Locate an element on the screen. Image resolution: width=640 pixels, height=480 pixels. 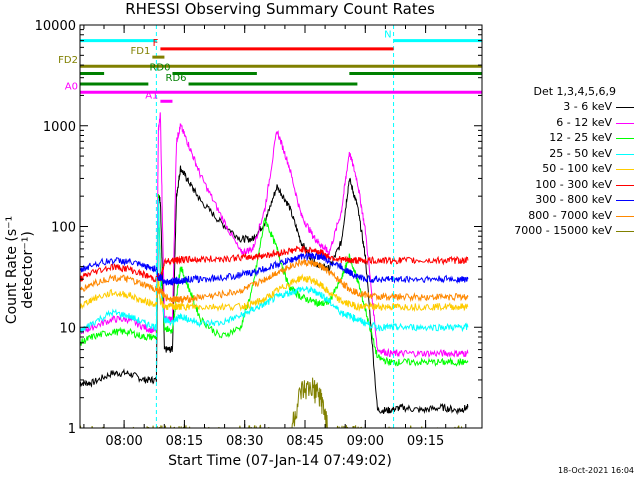
y-axis-label: Count Rate (s⁻¹ detector⁻¹) is located at coordinates (20, 270).